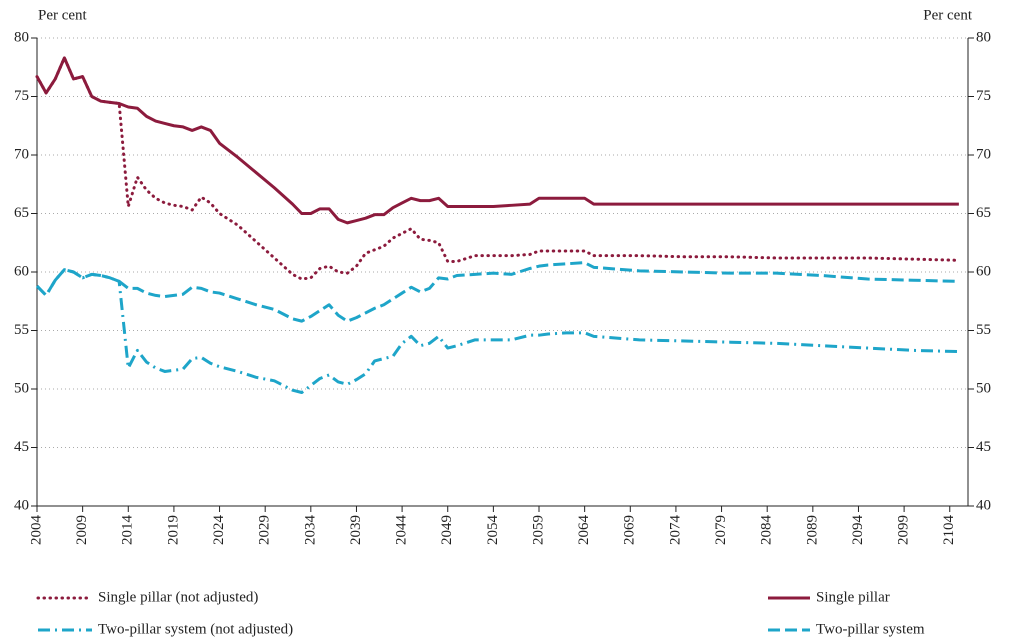 This screenshot has height=640, width=1014. Describe the element at coordinates (983, 330) in the screenshot. I see `y2-tick-label: 55` at that location.